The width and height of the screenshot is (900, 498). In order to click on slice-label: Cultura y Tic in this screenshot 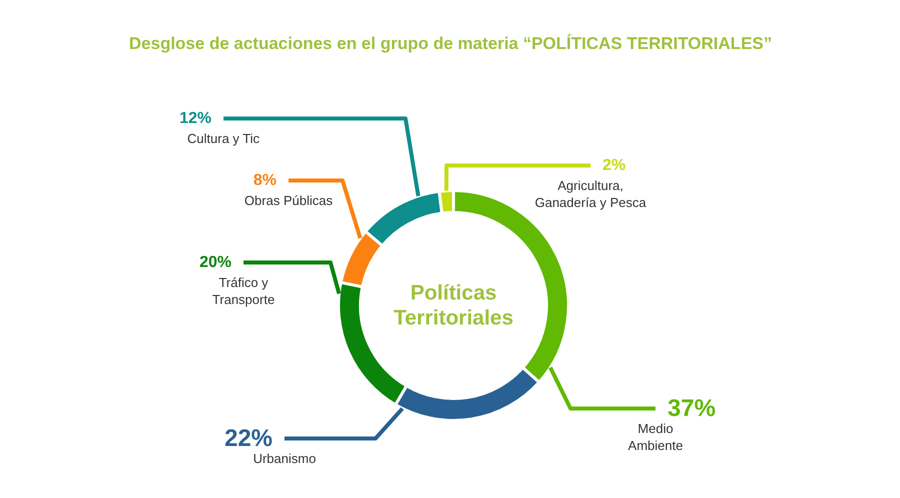, I will do `click(223, 138)`.